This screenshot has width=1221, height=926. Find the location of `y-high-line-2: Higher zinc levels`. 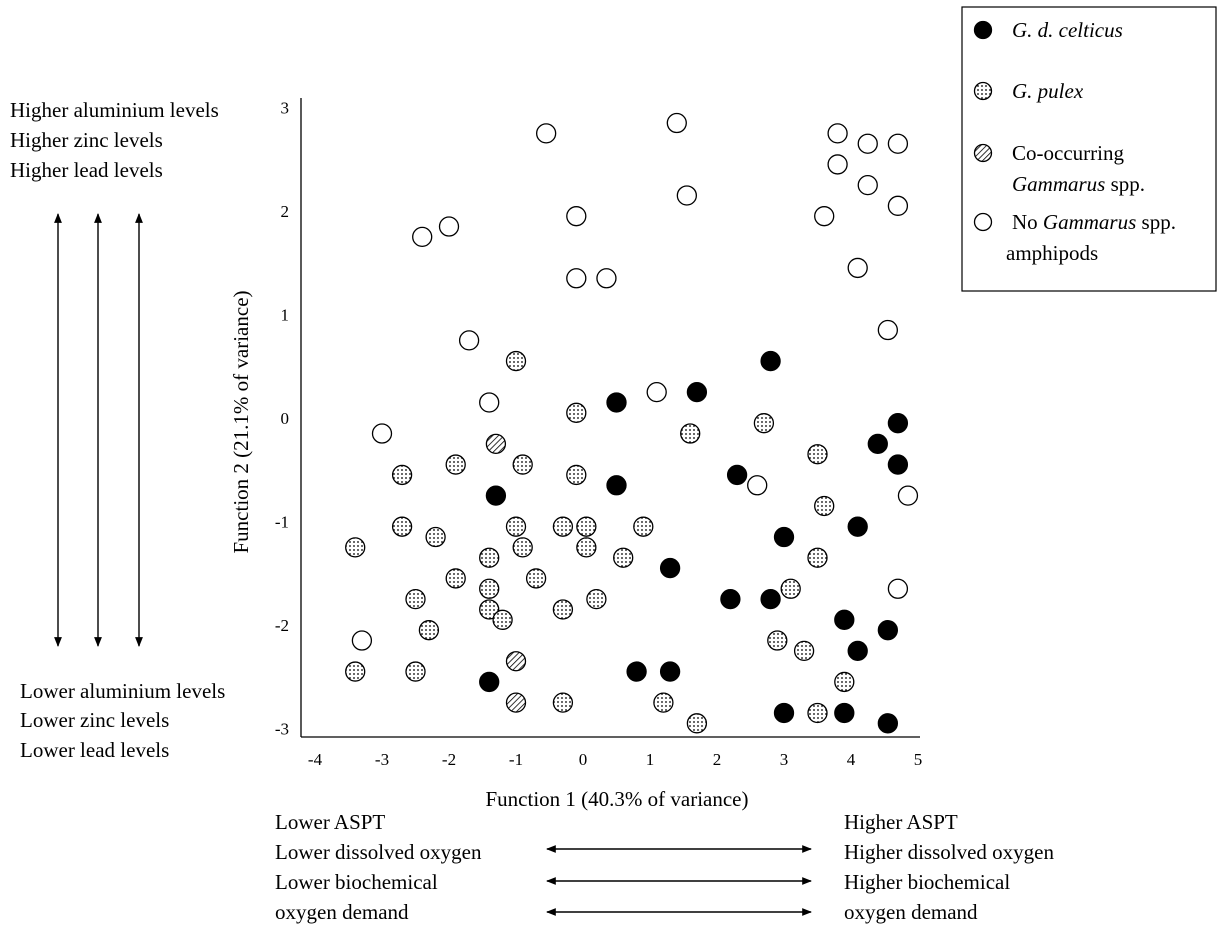

y-high-line-2: Higher zinc levels is located at coordinates (86, 140).